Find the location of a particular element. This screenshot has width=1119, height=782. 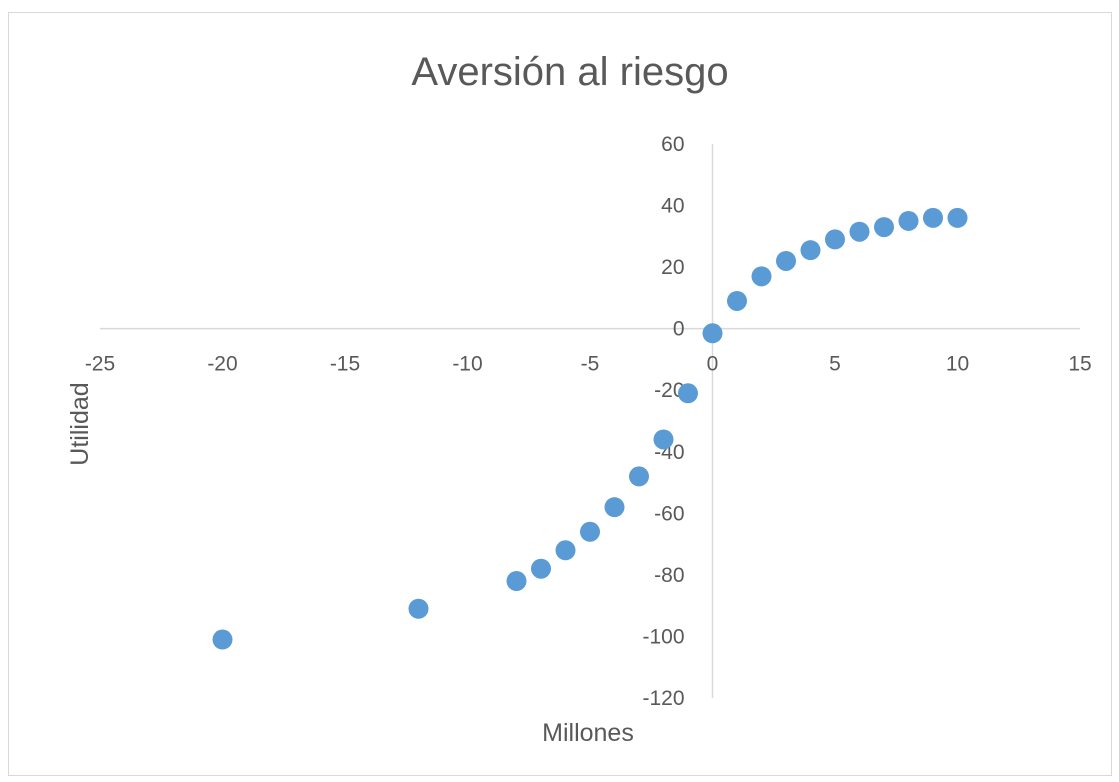

x-axis-ticks: -25 -20 -15 -10 -5 0 5 10 15 is located at coordinates (588, 364).